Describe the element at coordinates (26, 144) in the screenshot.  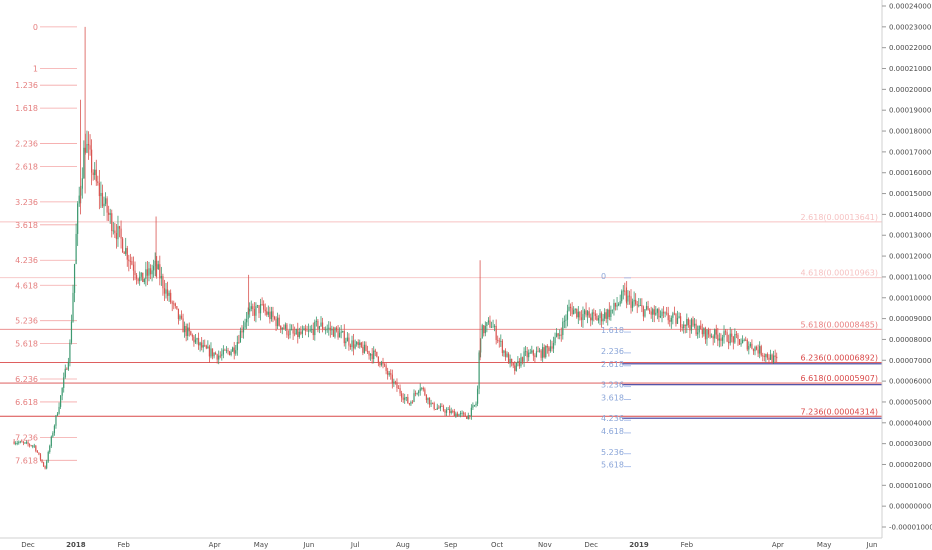
I see `fib-left-label: 2.236` at that location.